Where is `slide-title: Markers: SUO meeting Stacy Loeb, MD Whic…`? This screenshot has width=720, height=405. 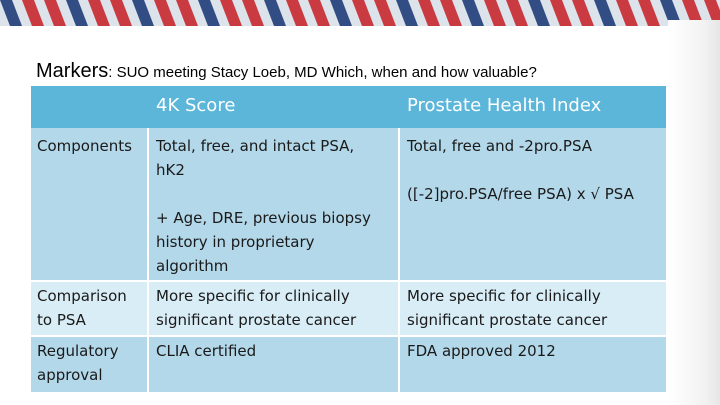
slide-title: Markers: SUO meeting Stacy Loeb, MD Whic… is located at coordinates (286, 71).